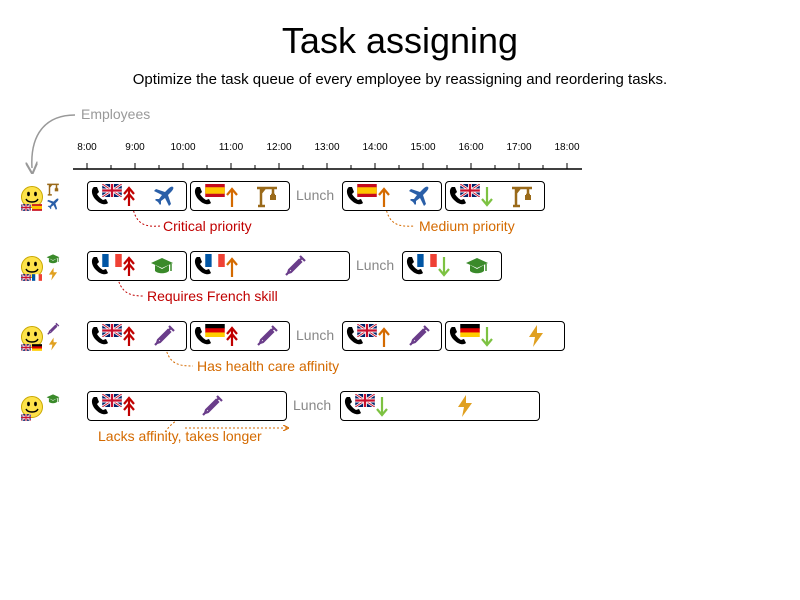 The height and width of the screenshot is (600, 800). I want to click on lacks-affinity-callout: Lacks affinity, takes longer, so click(180, 436).